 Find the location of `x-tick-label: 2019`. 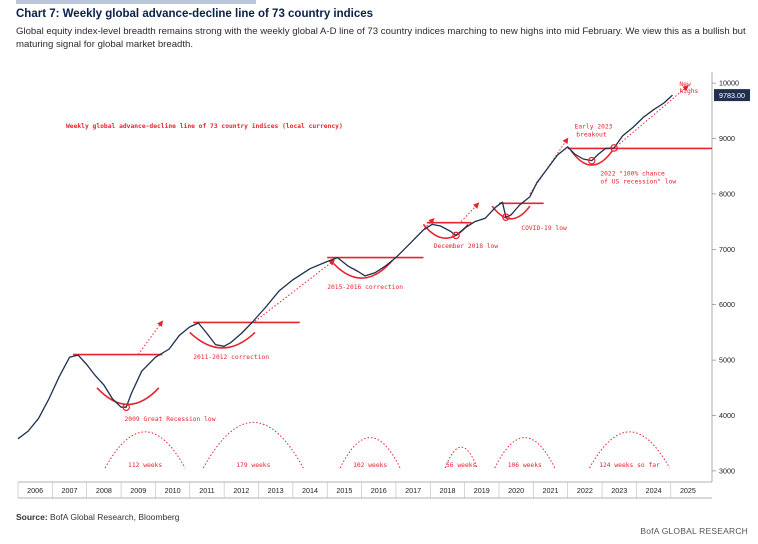

x-tick-label: 2019 is located at coordinates (482, 490).